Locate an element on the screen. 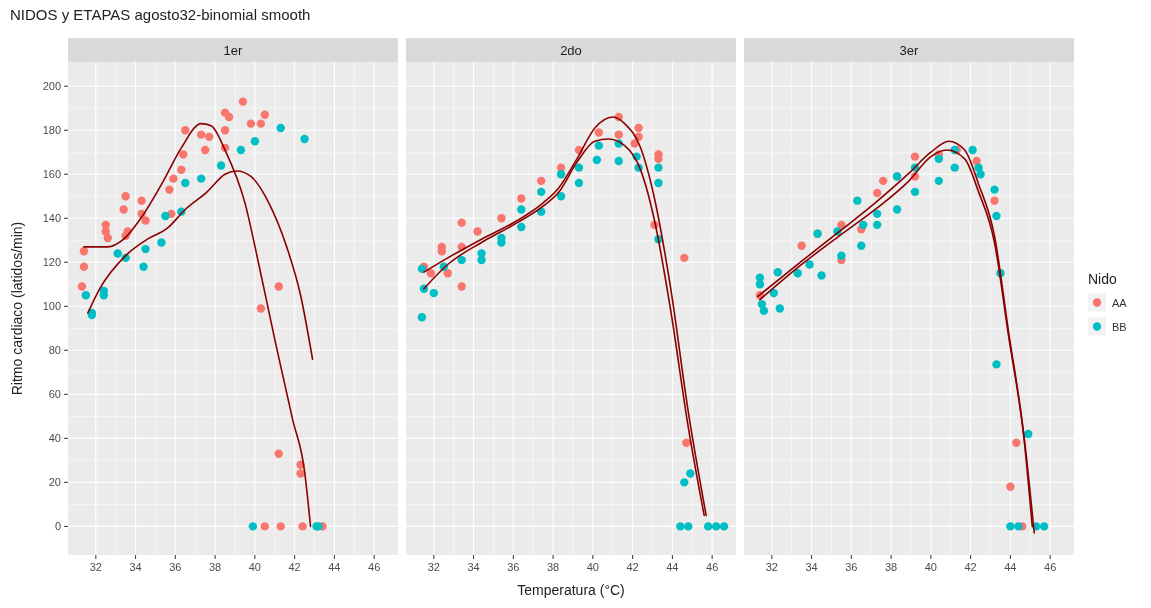 Image resolution: width=1151 pixels, height=608 pixels. legend-title: Nido is located at coordinates (1103, 278).